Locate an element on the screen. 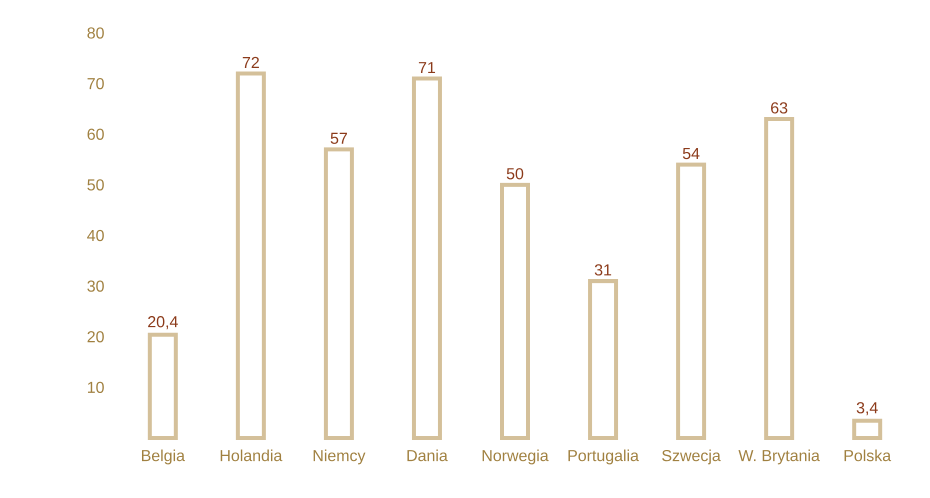 This screenshot has height=498, width=930. data-label: 3,4 is located at coordinates (867, 409).